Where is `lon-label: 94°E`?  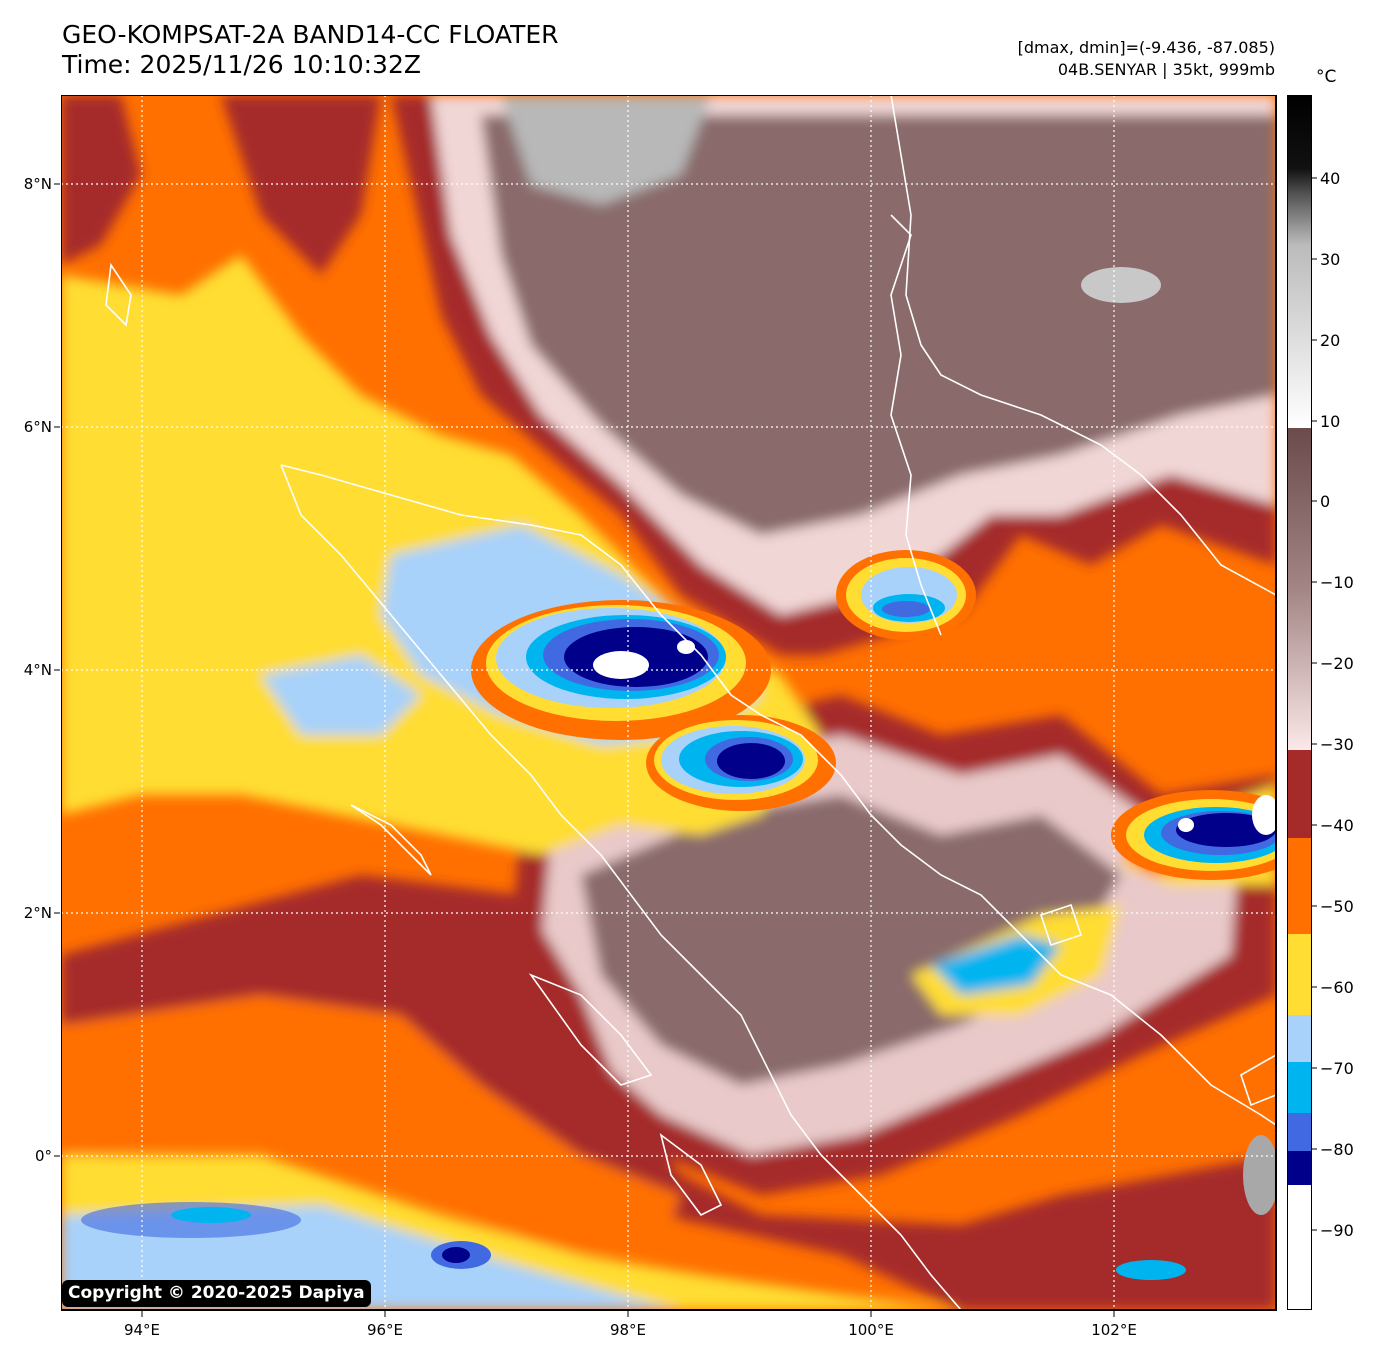
lon-label: 94°E is located at coordinates (142, 1330).